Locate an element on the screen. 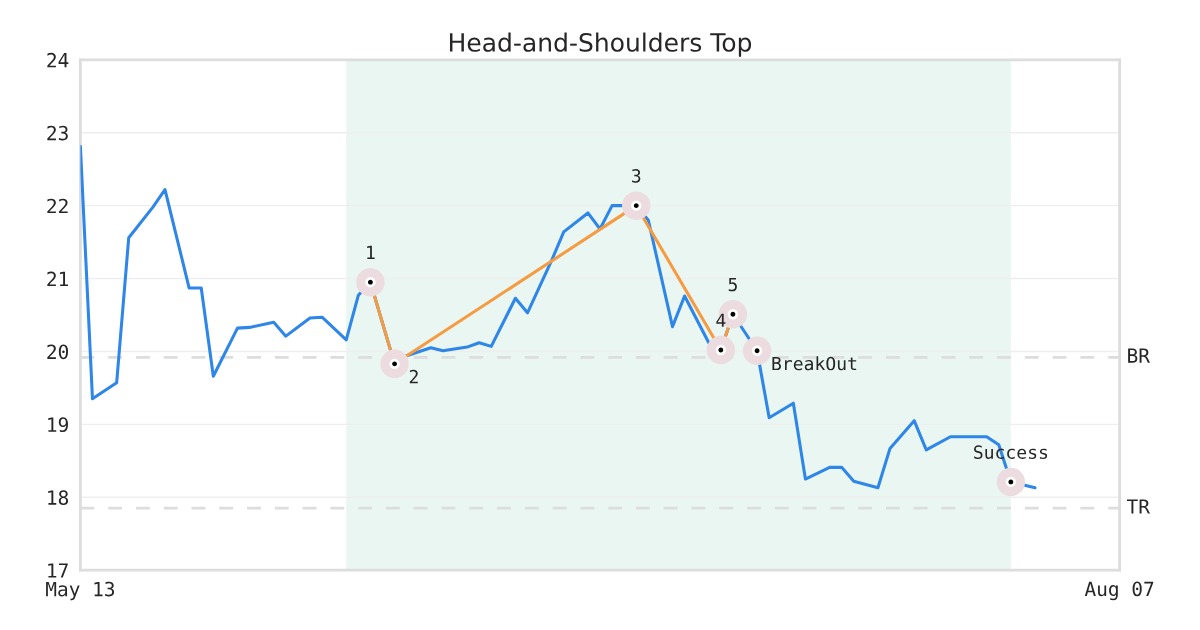  x-tick-label: May 13 is located at coordinates (80, 591).